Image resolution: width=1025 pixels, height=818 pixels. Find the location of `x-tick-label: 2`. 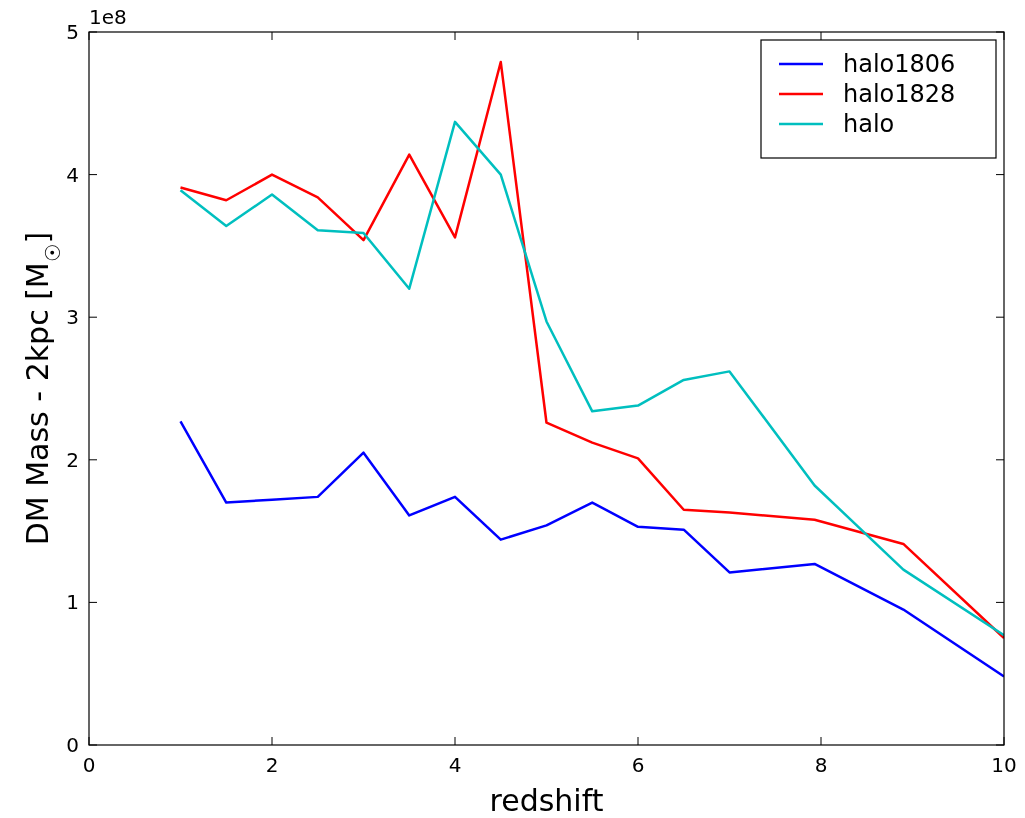

x-tick-label: 2 is located at coordinates (272, 765).